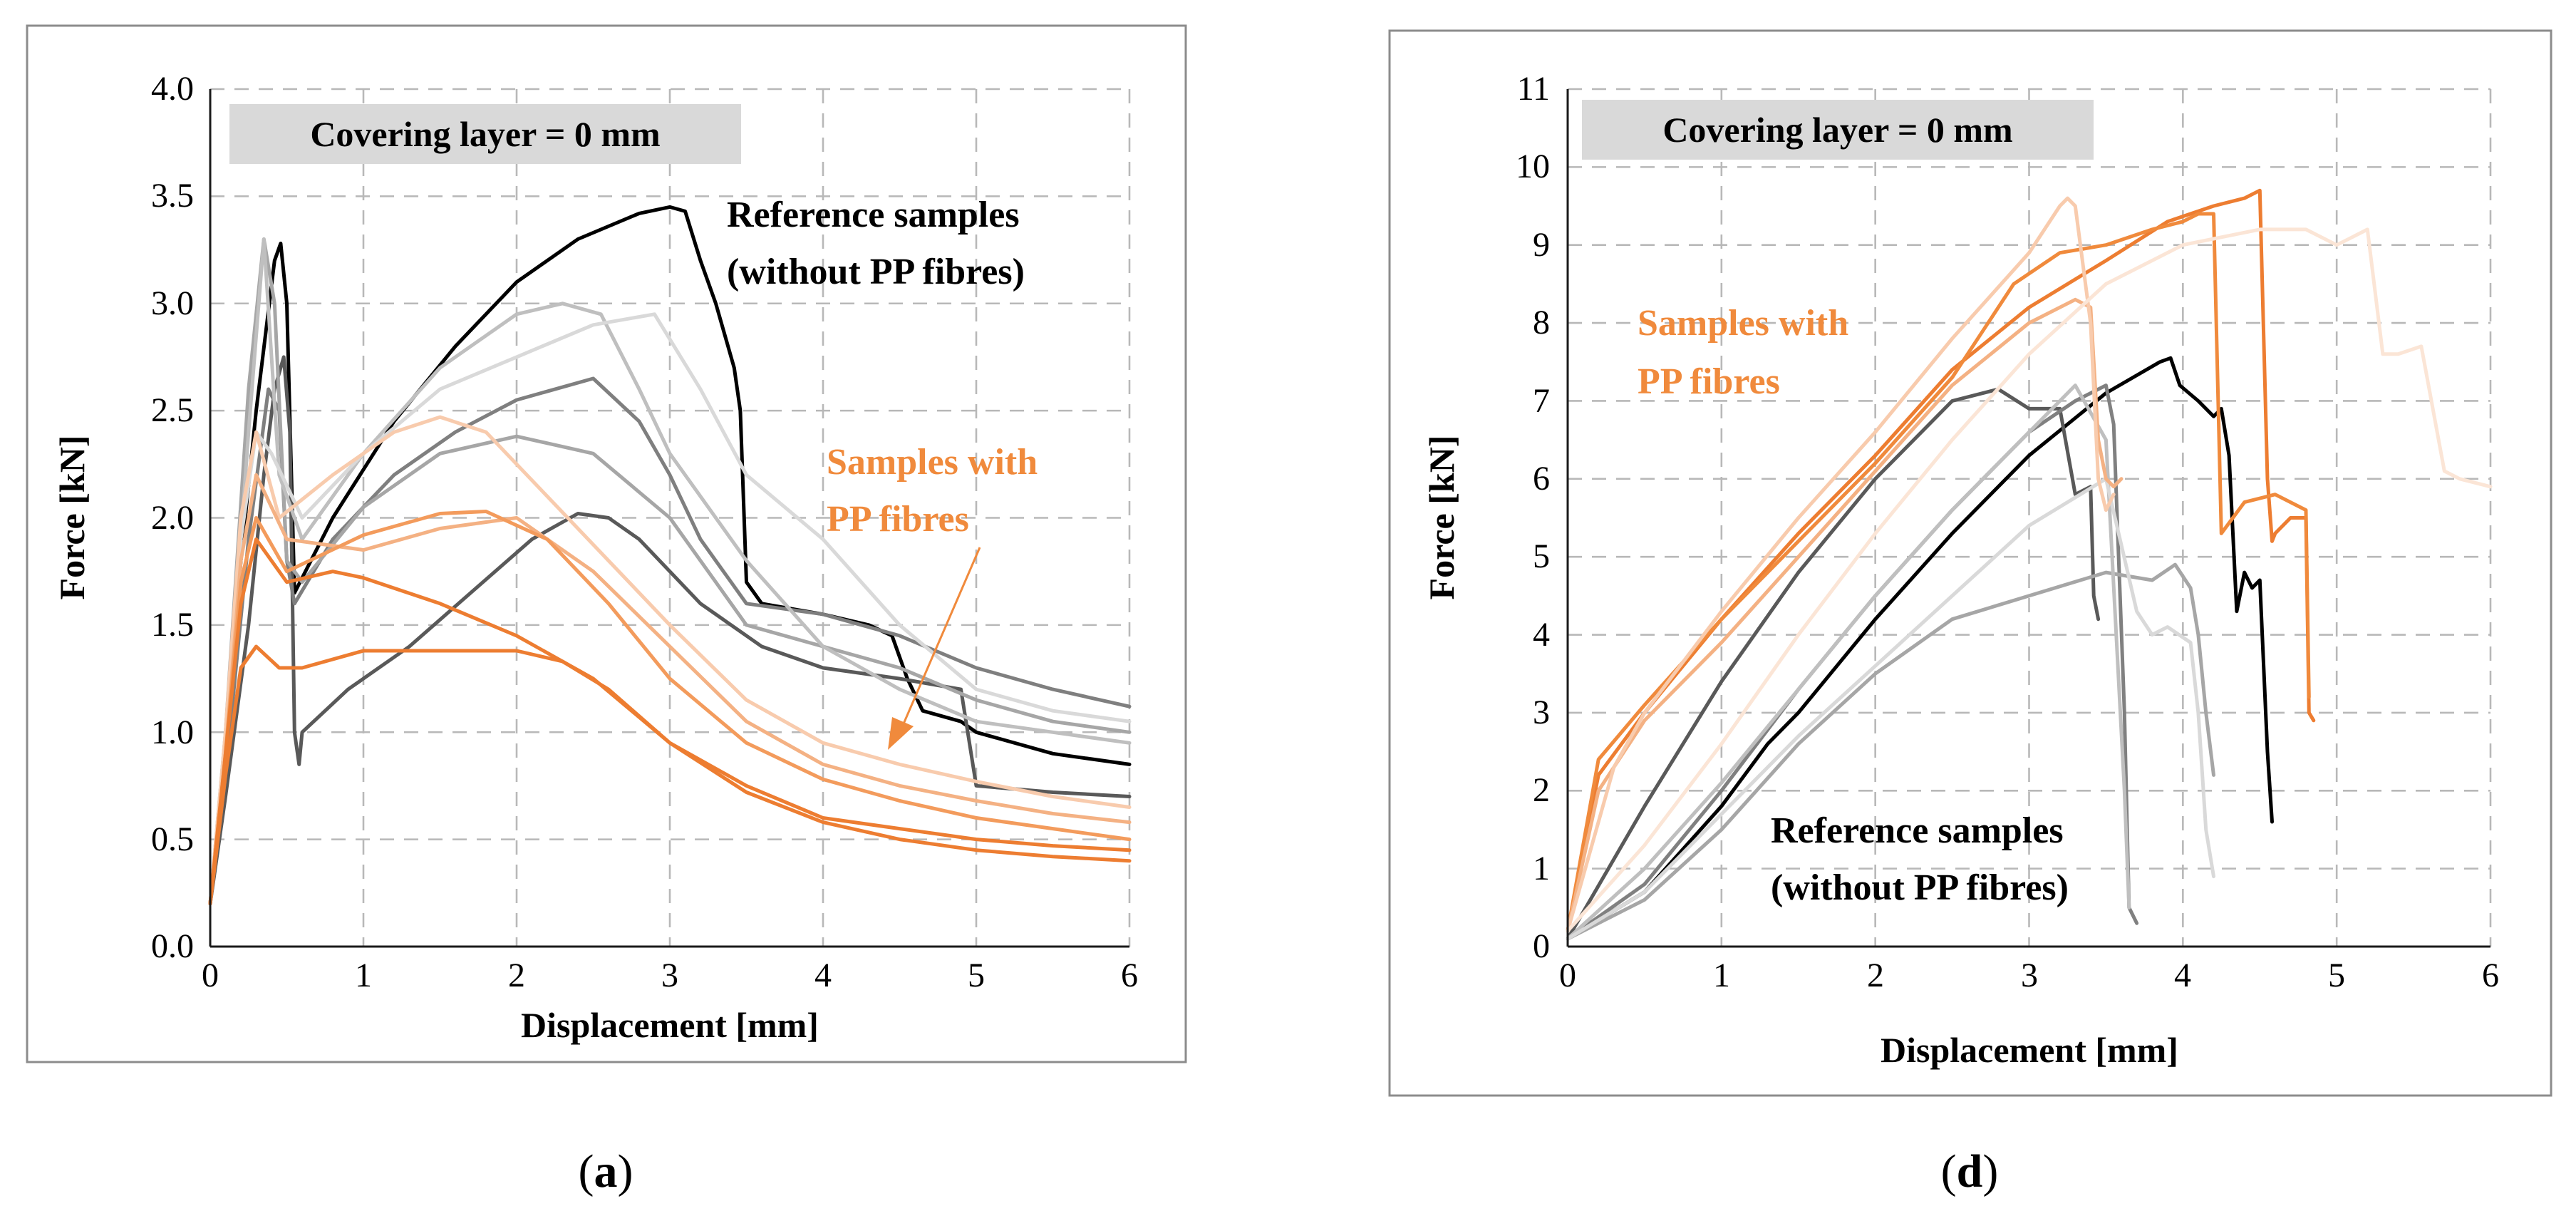 The image size is (2576, 1216). I want to click on covering-layer-badge-bg-a, so click(485, 134).